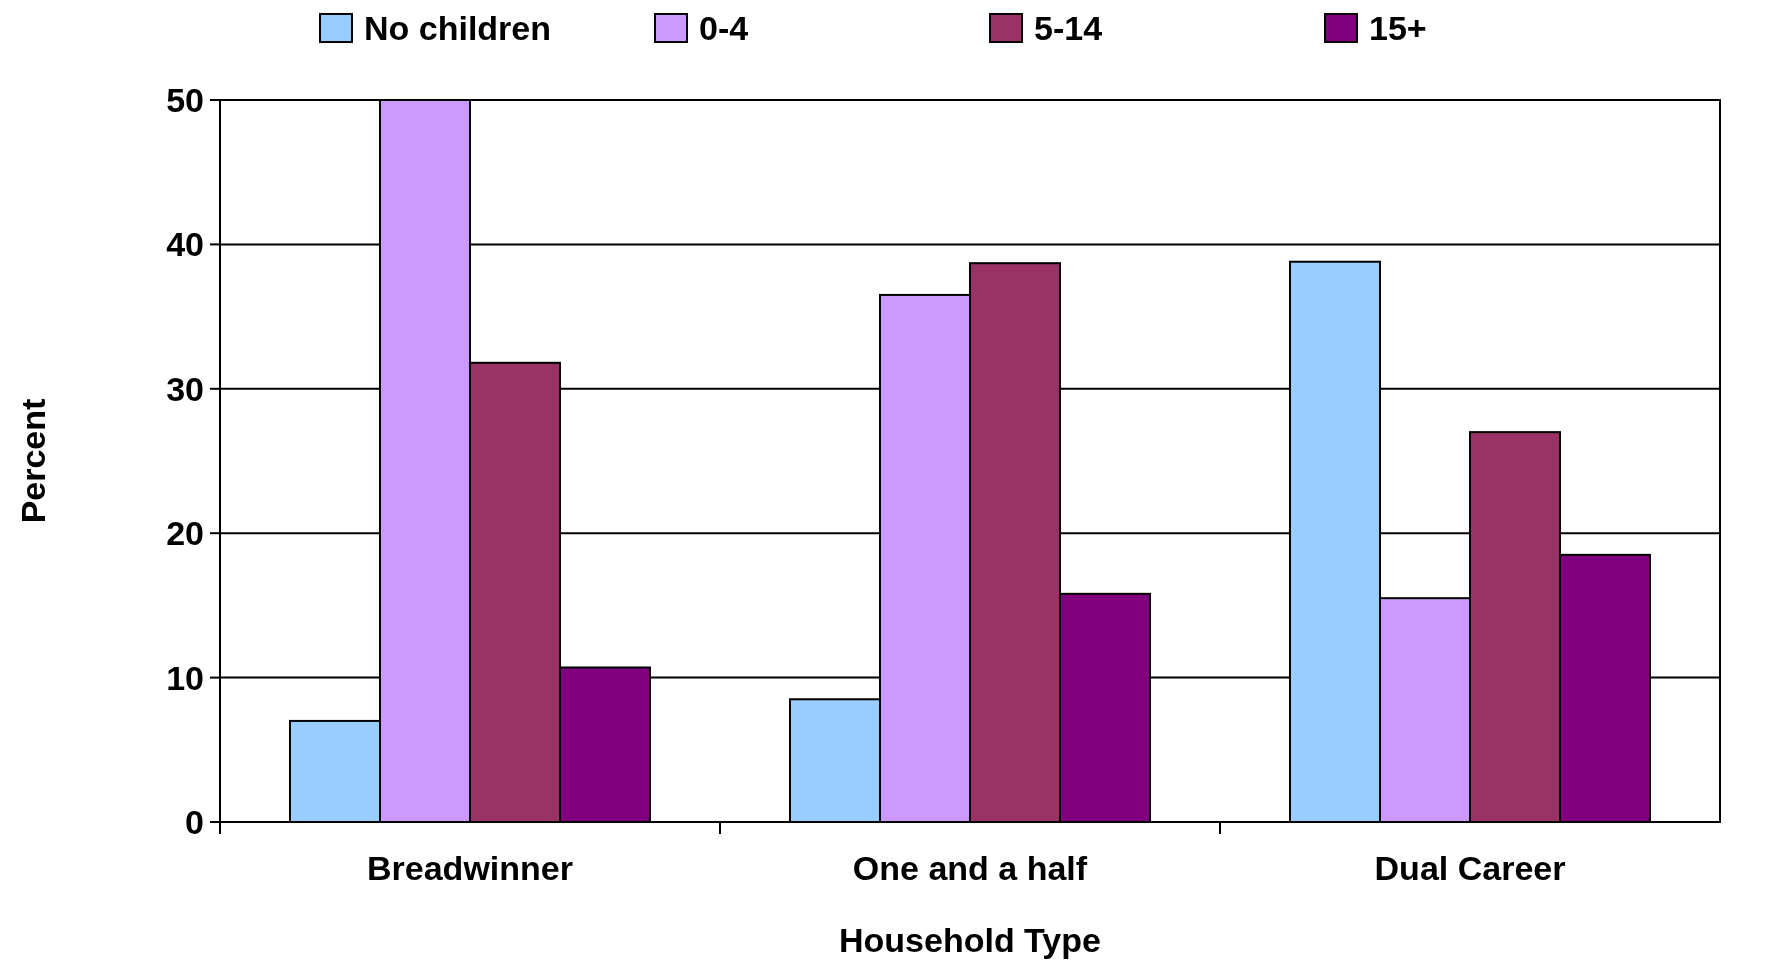 This screenshot has height=972, width=1780. Describe the element at coordinates (33, 461) in the screenshot. I see `y-axis-title: Percent` at that location.